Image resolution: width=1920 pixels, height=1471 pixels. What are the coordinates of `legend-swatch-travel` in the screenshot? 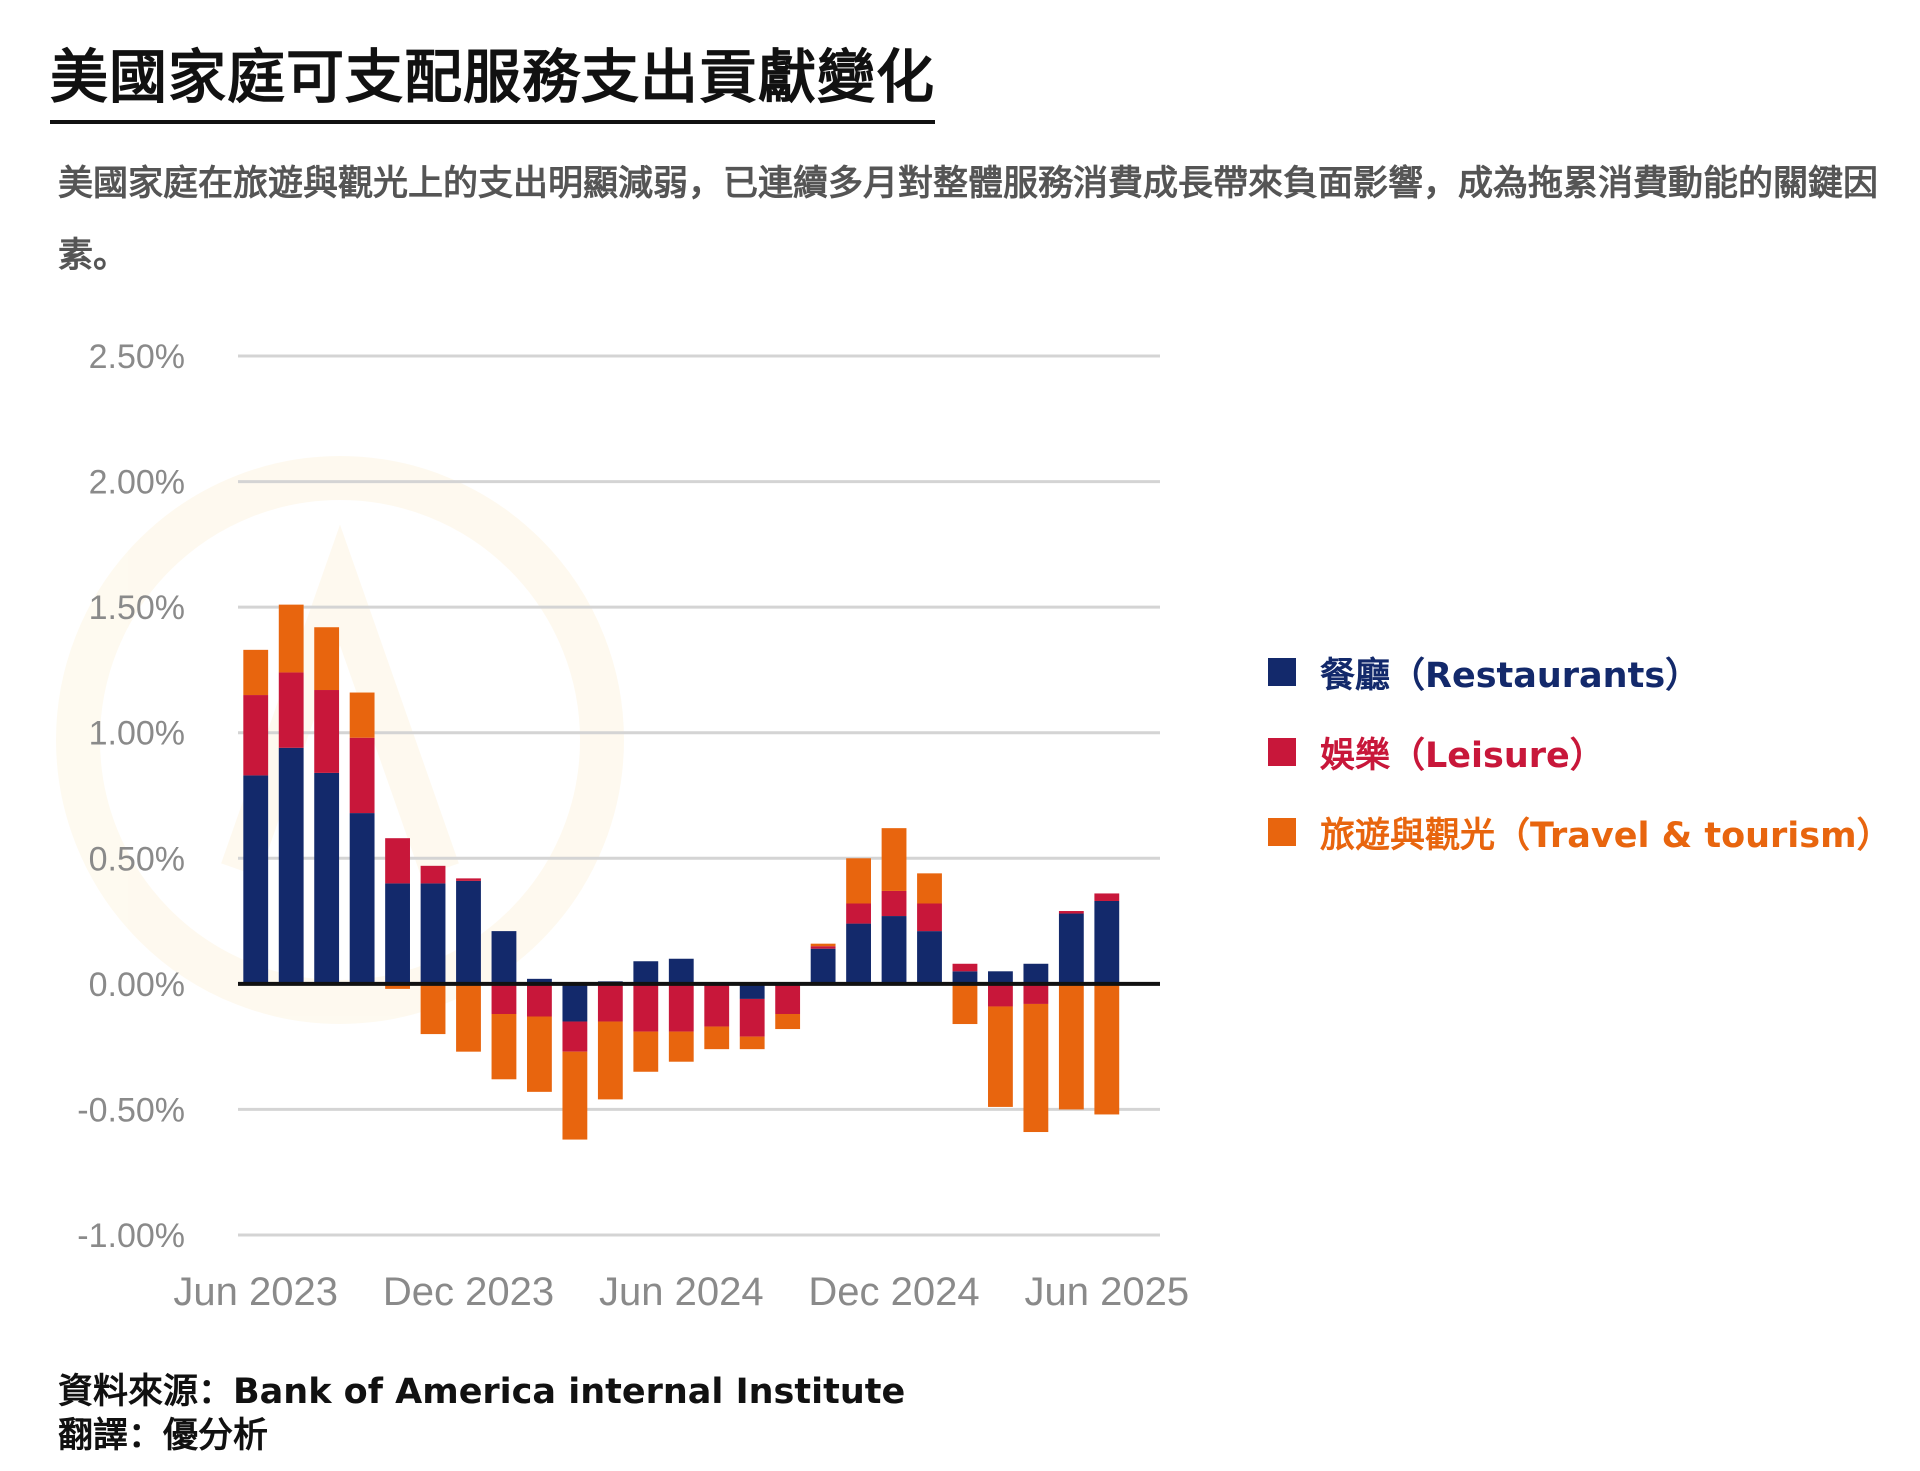 It's located at (1282, 832).